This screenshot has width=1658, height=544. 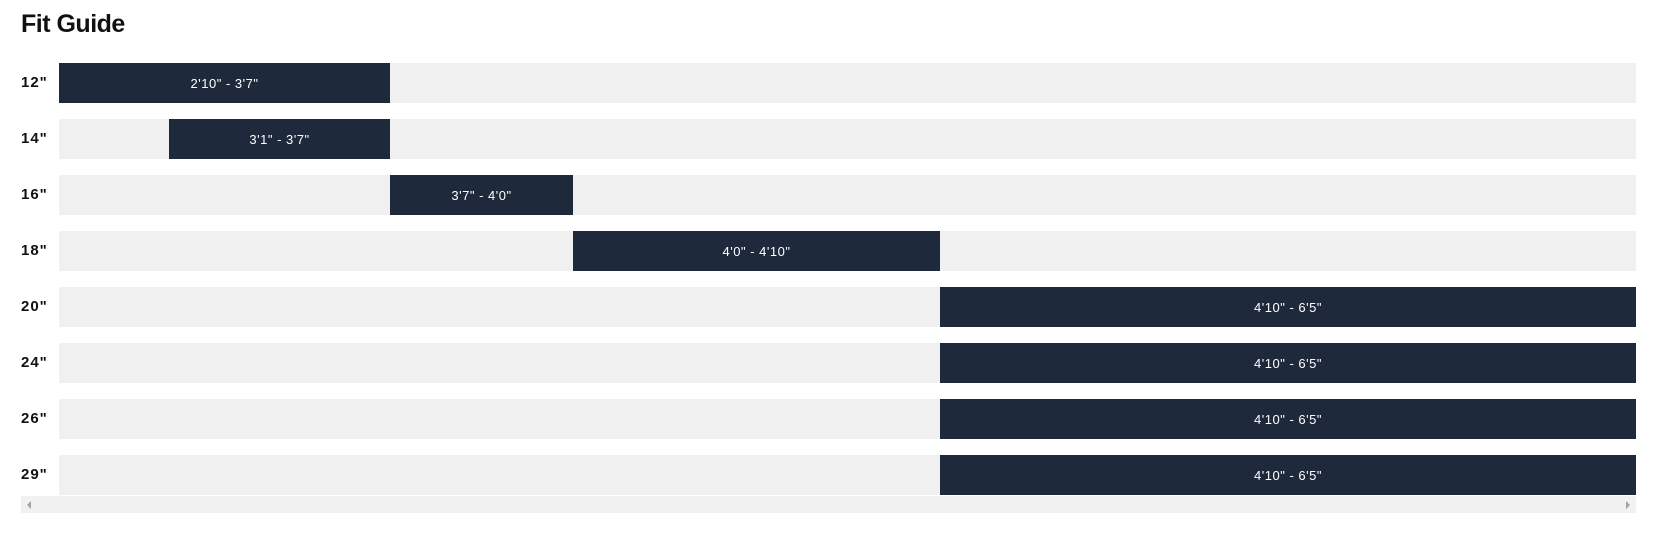 What do you see at coordinates (34, 306) in the screenshot?
I see `size-label: 20"` at bounding box center [34, 306].